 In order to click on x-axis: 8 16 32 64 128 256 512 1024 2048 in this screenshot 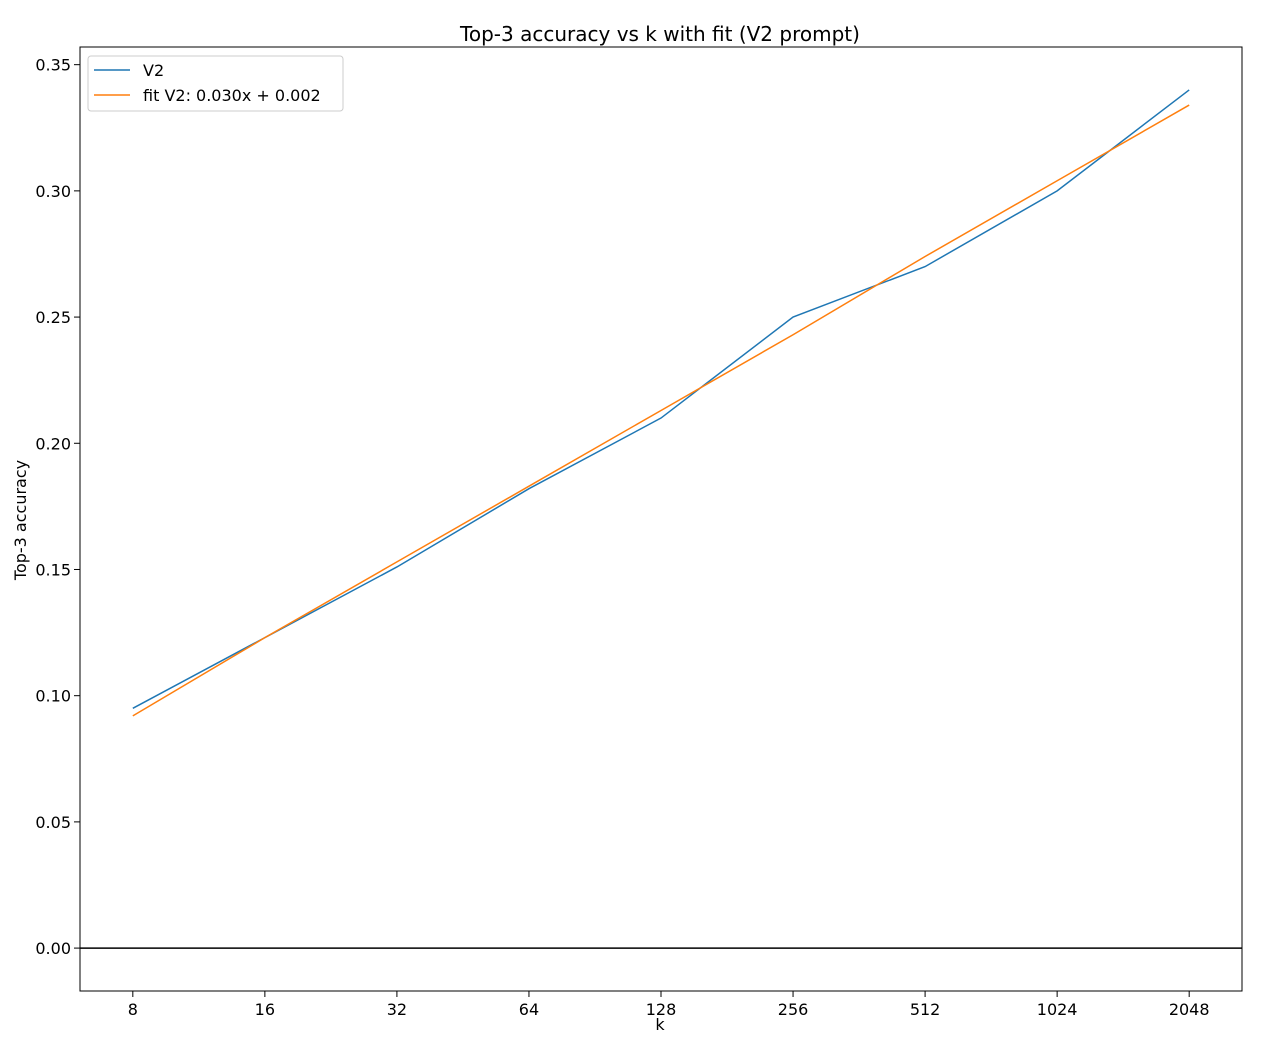, I will do `click(669, 1005)`.